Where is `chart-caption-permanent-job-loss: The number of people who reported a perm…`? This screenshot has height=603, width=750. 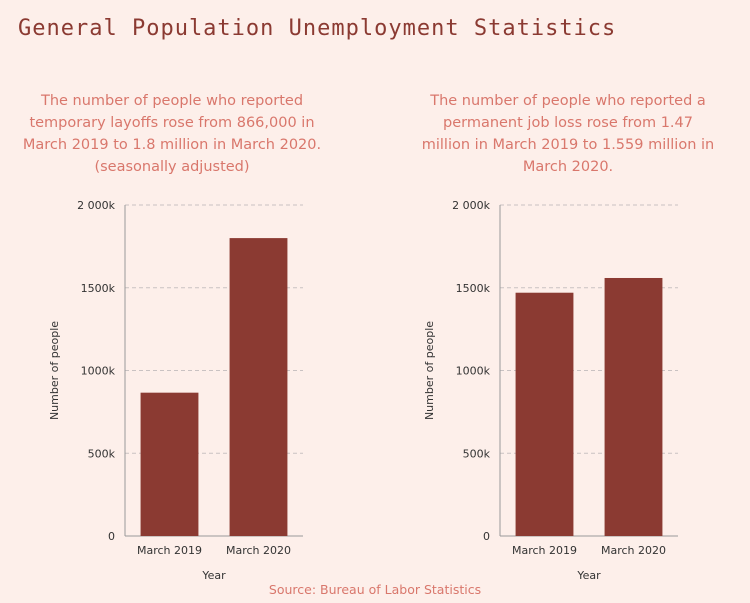
chart-caption-permanent-job-loss: The number of people who reported a perm… is located at coordinates (568, 134).